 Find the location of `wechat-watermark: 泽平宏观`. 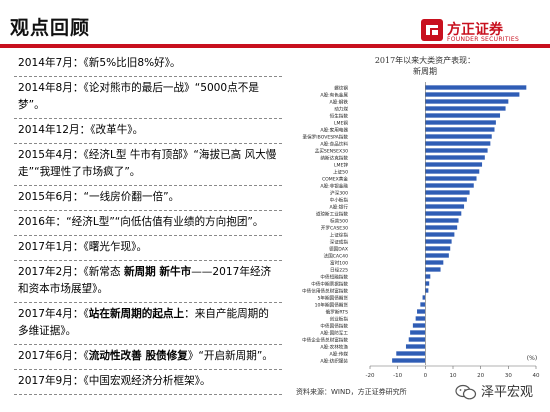

wechat-watermark: 泽平宏观 is located at coordinates (502, 391).